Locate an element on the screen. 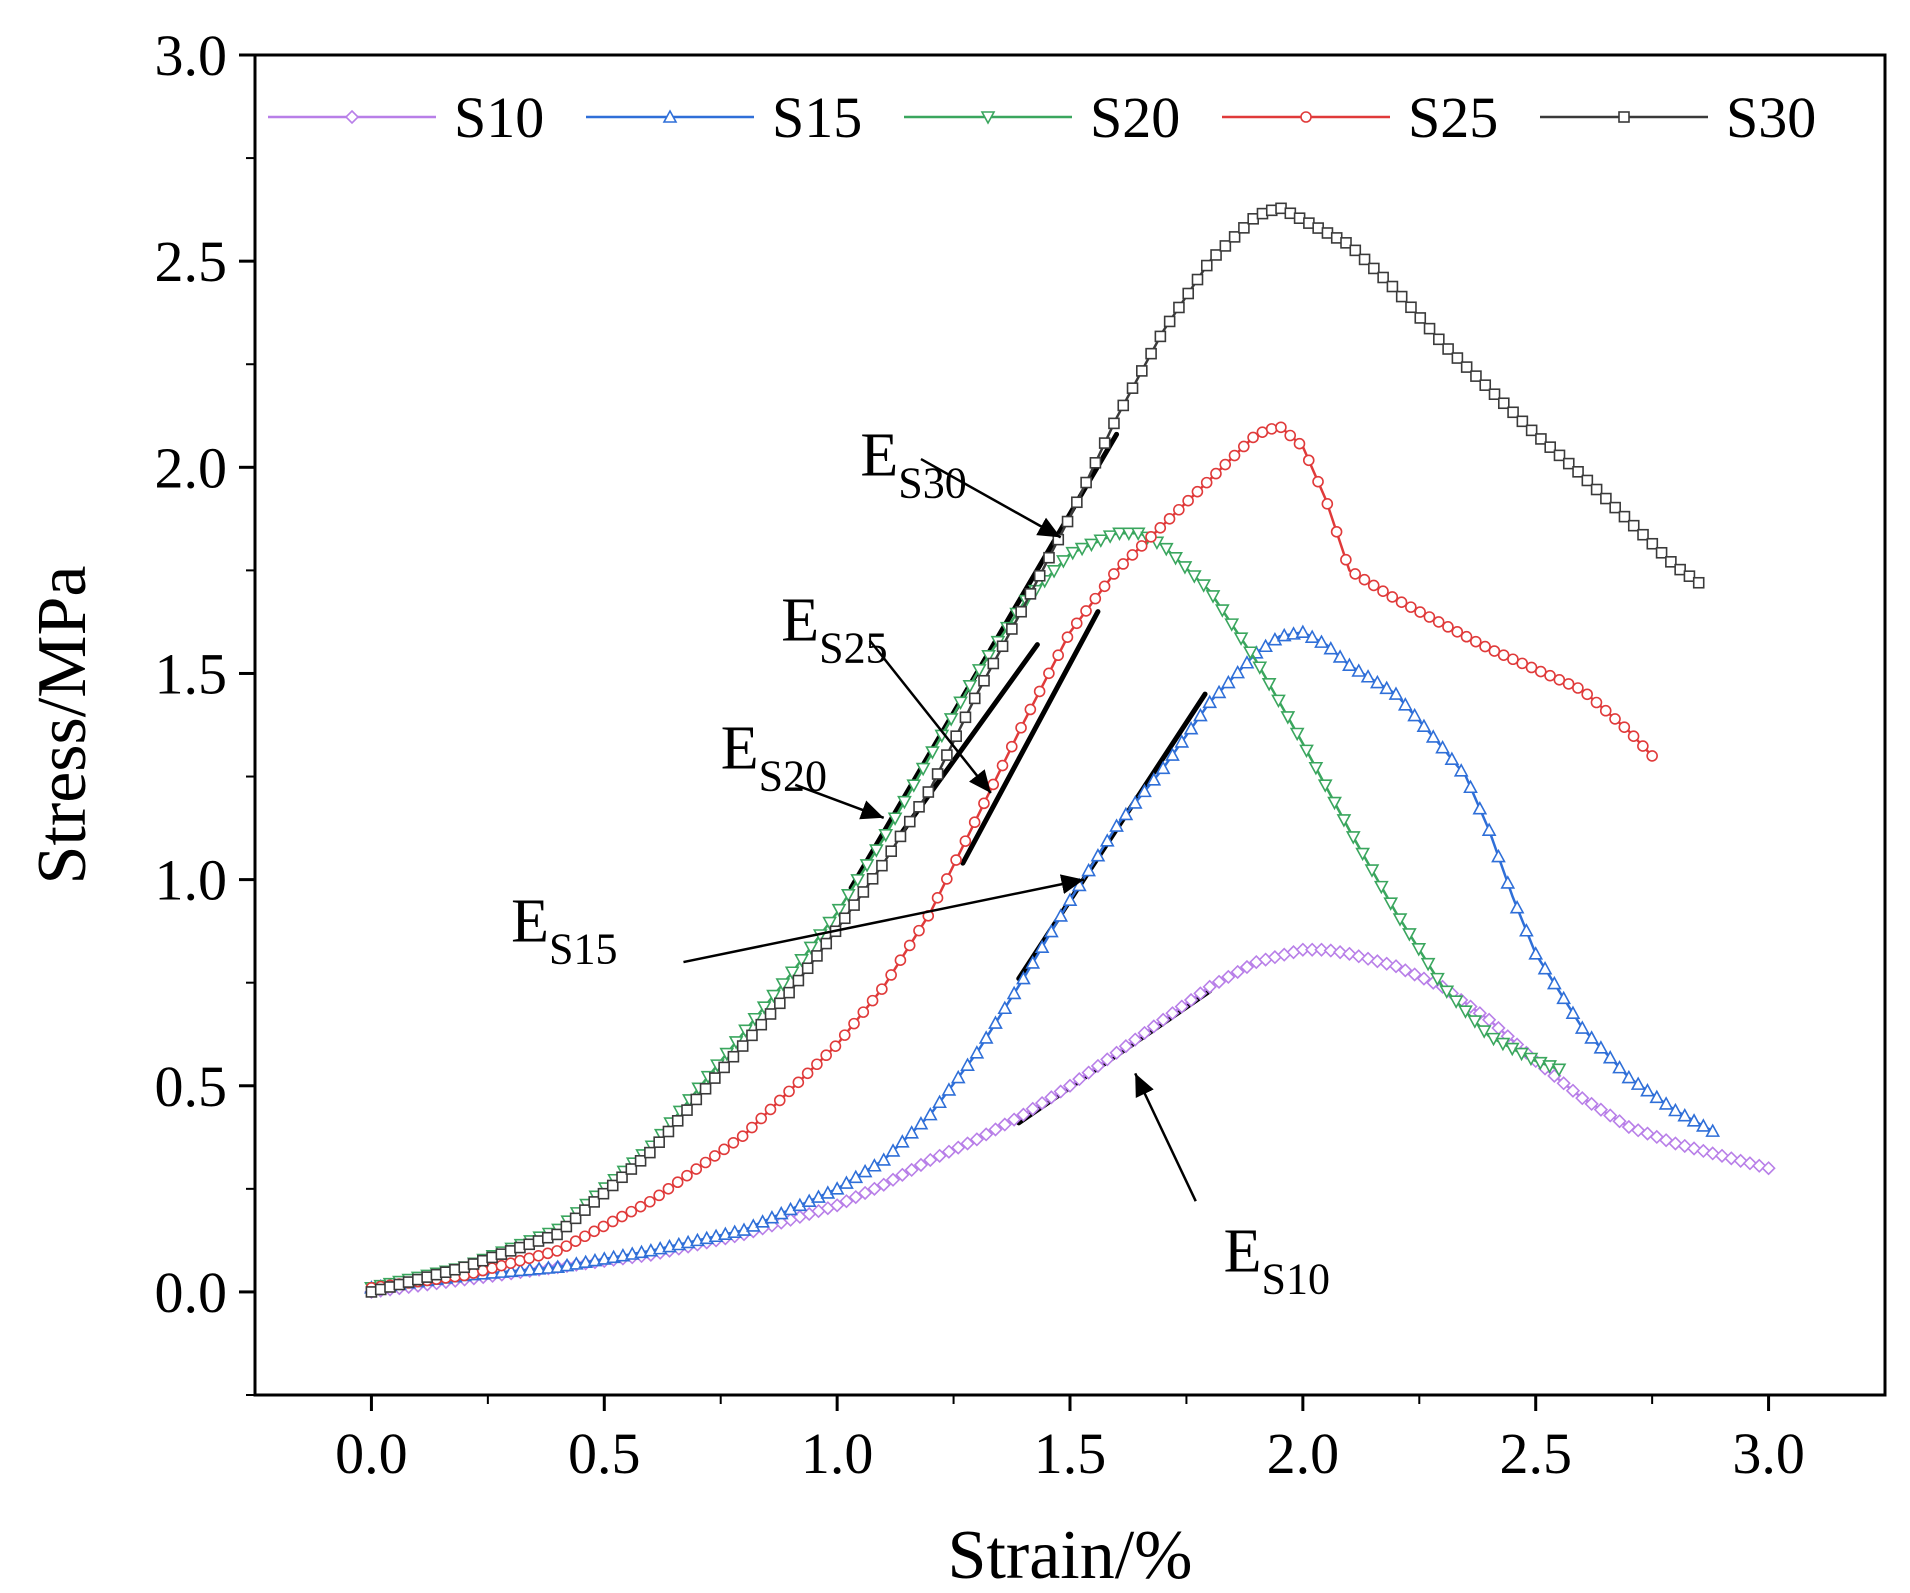 Image resolution: width=1910 pixels, height=1593 pixels. annotation-main: E is located at coordinates (1243, 1251).